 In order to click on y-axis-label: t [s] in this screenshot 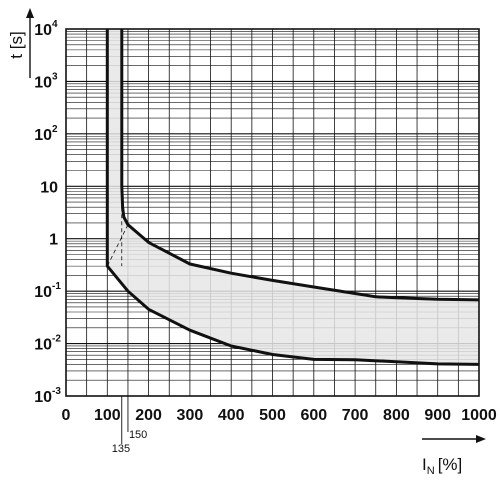, I will do `click(16, 44)`.